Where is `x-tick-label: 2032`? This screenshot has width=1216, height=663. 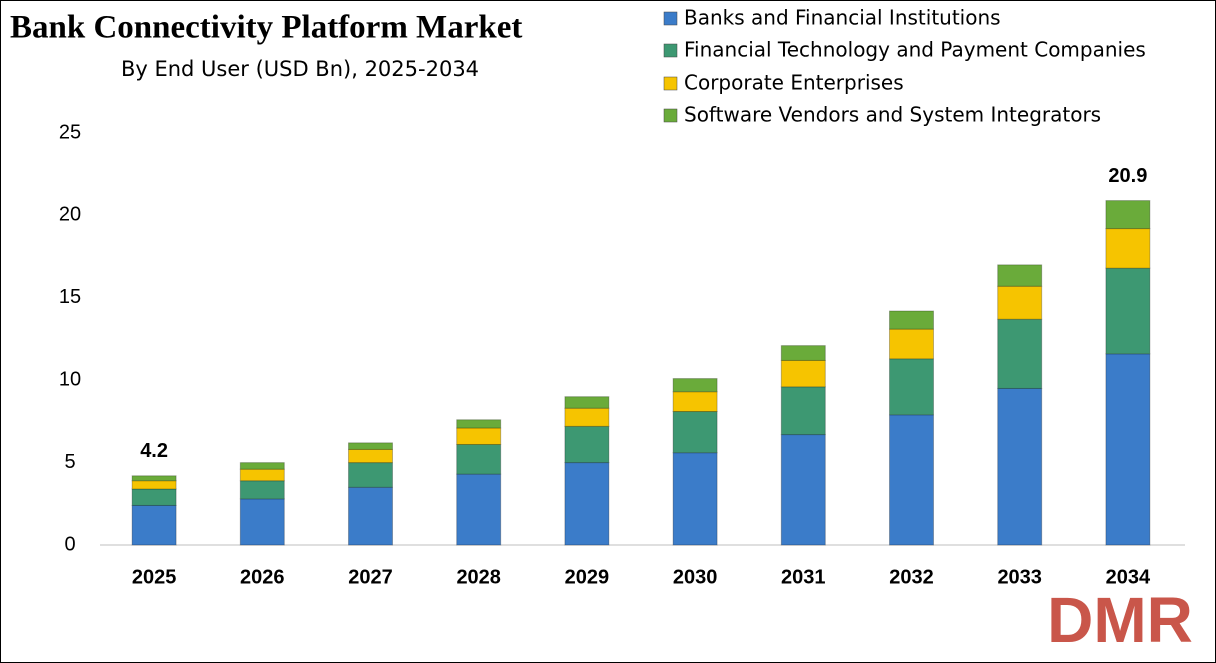
x-tick-label: 2032 is located at coordinates (911, 577).